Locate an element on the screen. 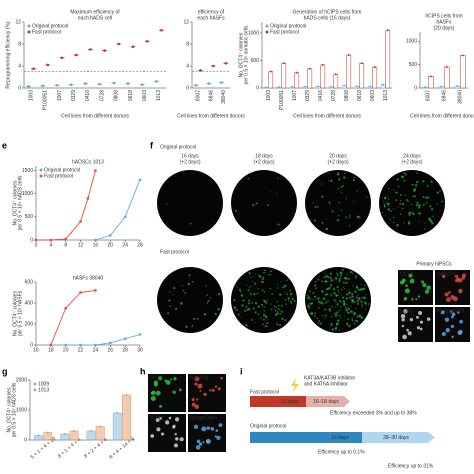 The image size is (474, 474). stage-label: 16–18 days is located at coordinates (326, 402).